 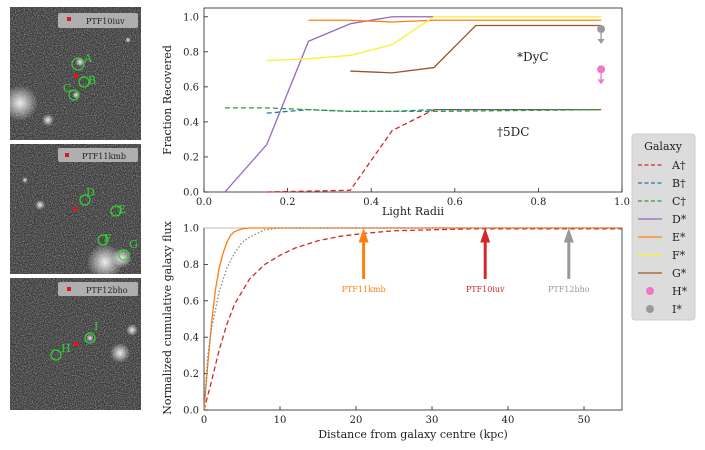 I want to click on galaxy-label-e: E, so click(x=122, y=209).